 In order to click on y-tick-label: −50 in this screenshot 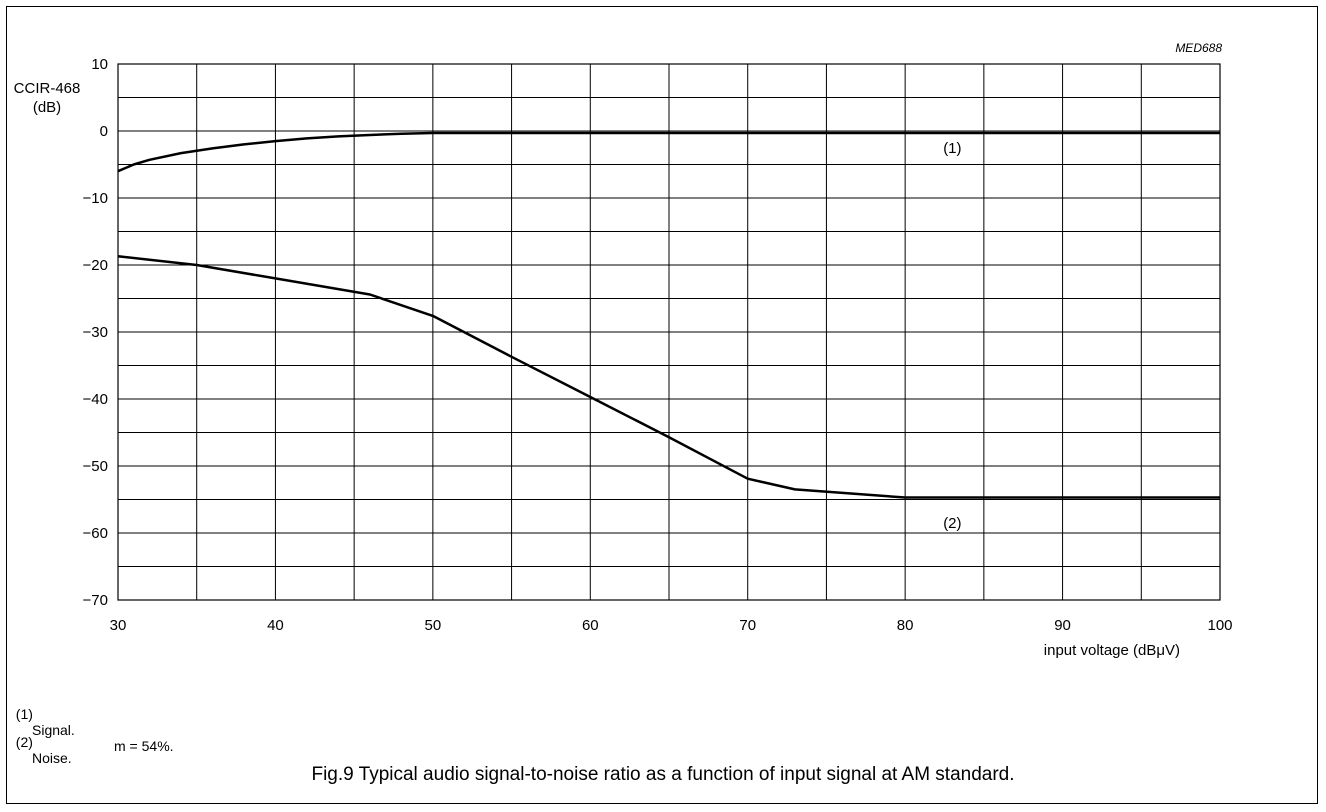, I will do `click(95, 466)`.